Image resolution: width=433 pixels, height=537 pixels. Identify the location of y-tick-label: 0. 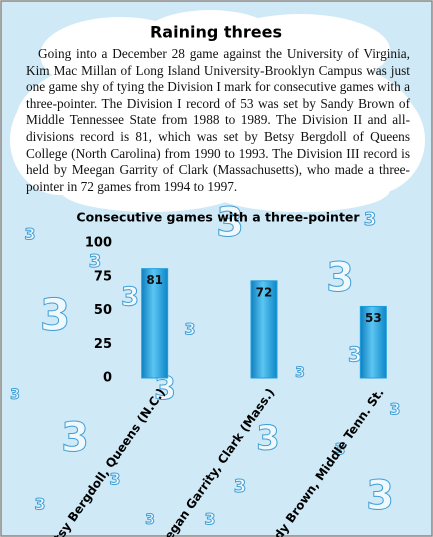
(107, 378).